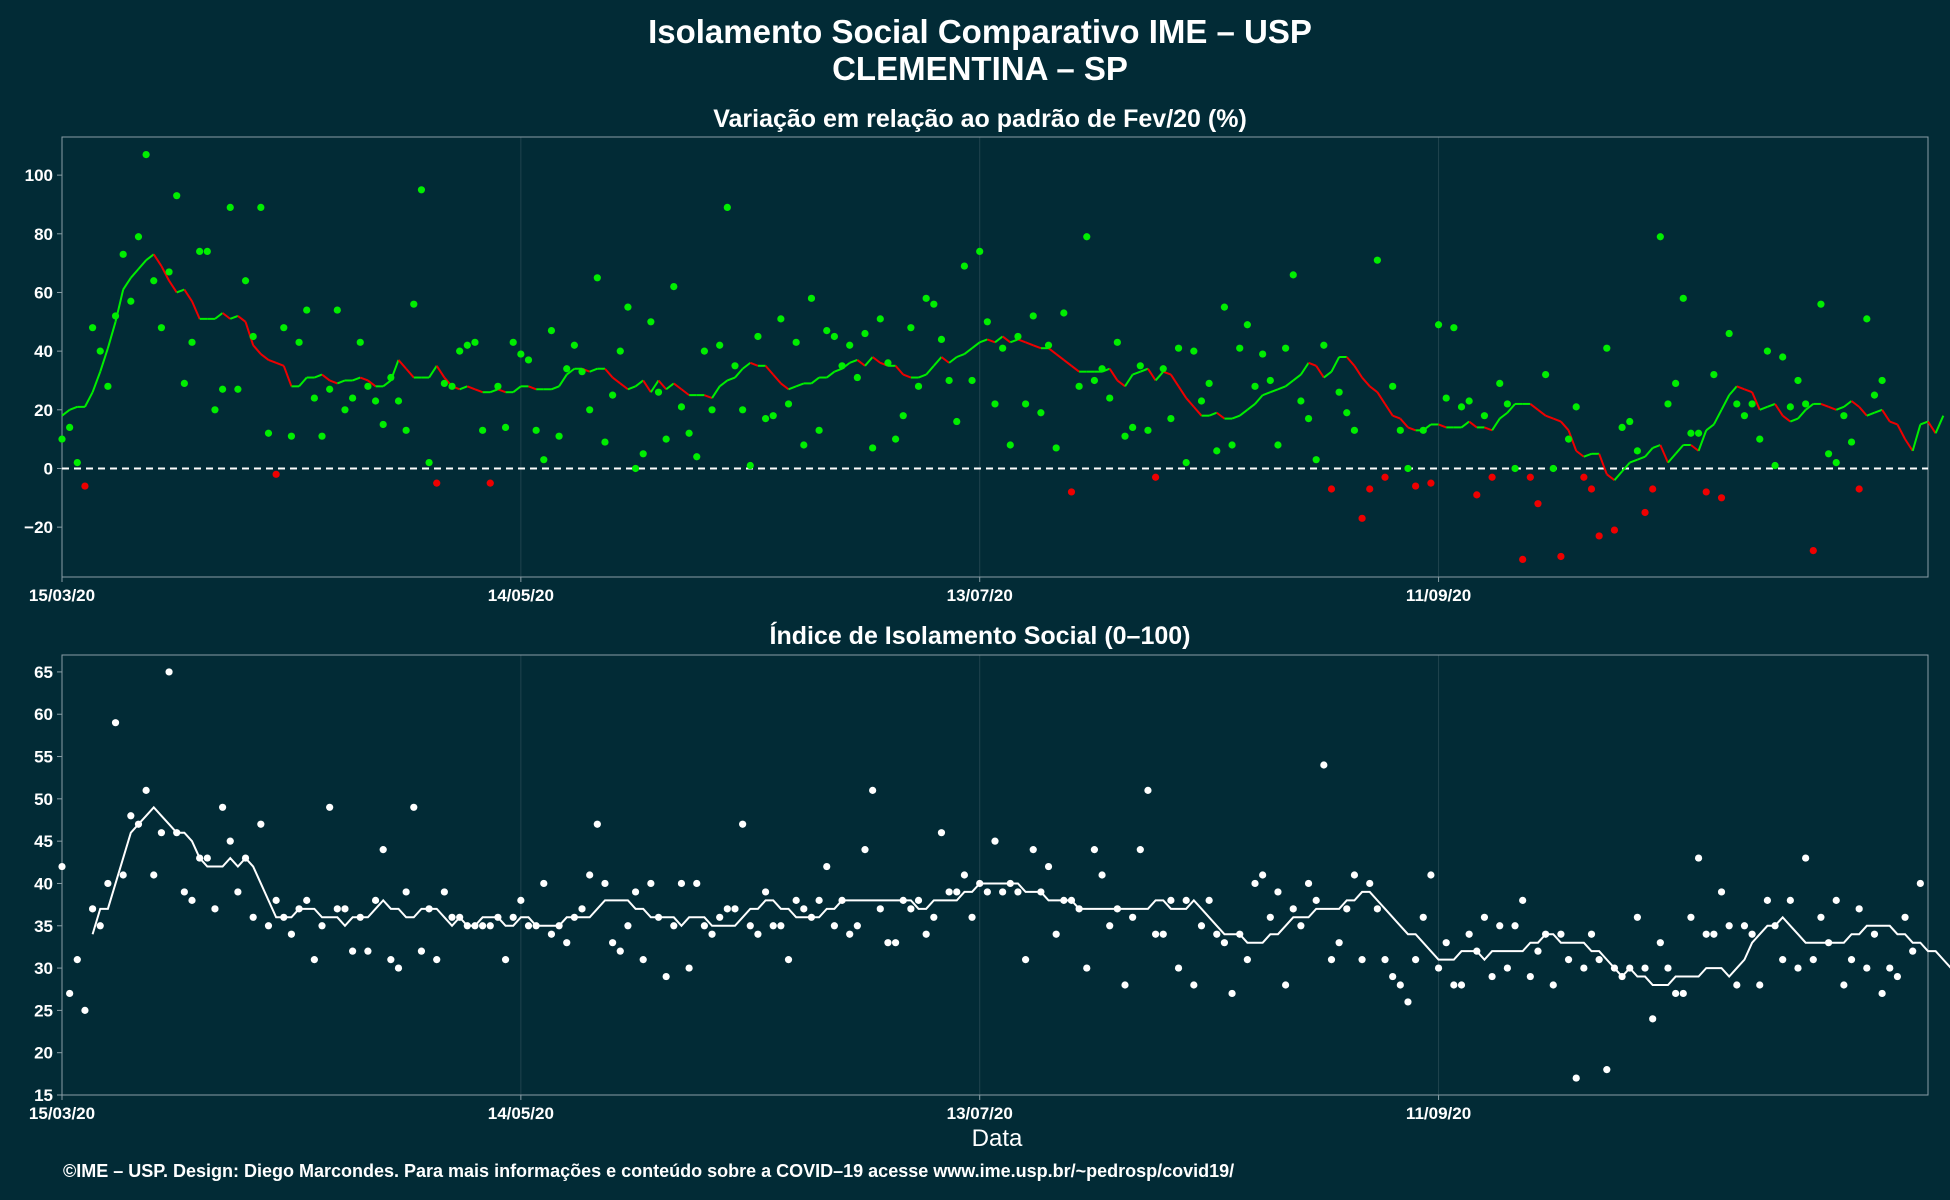 The height and width of the screenshot is (1200, 1950). Describe the element at coordinates (43, 968) in the screenshot. I see `y-tick-label: 30` at that location.